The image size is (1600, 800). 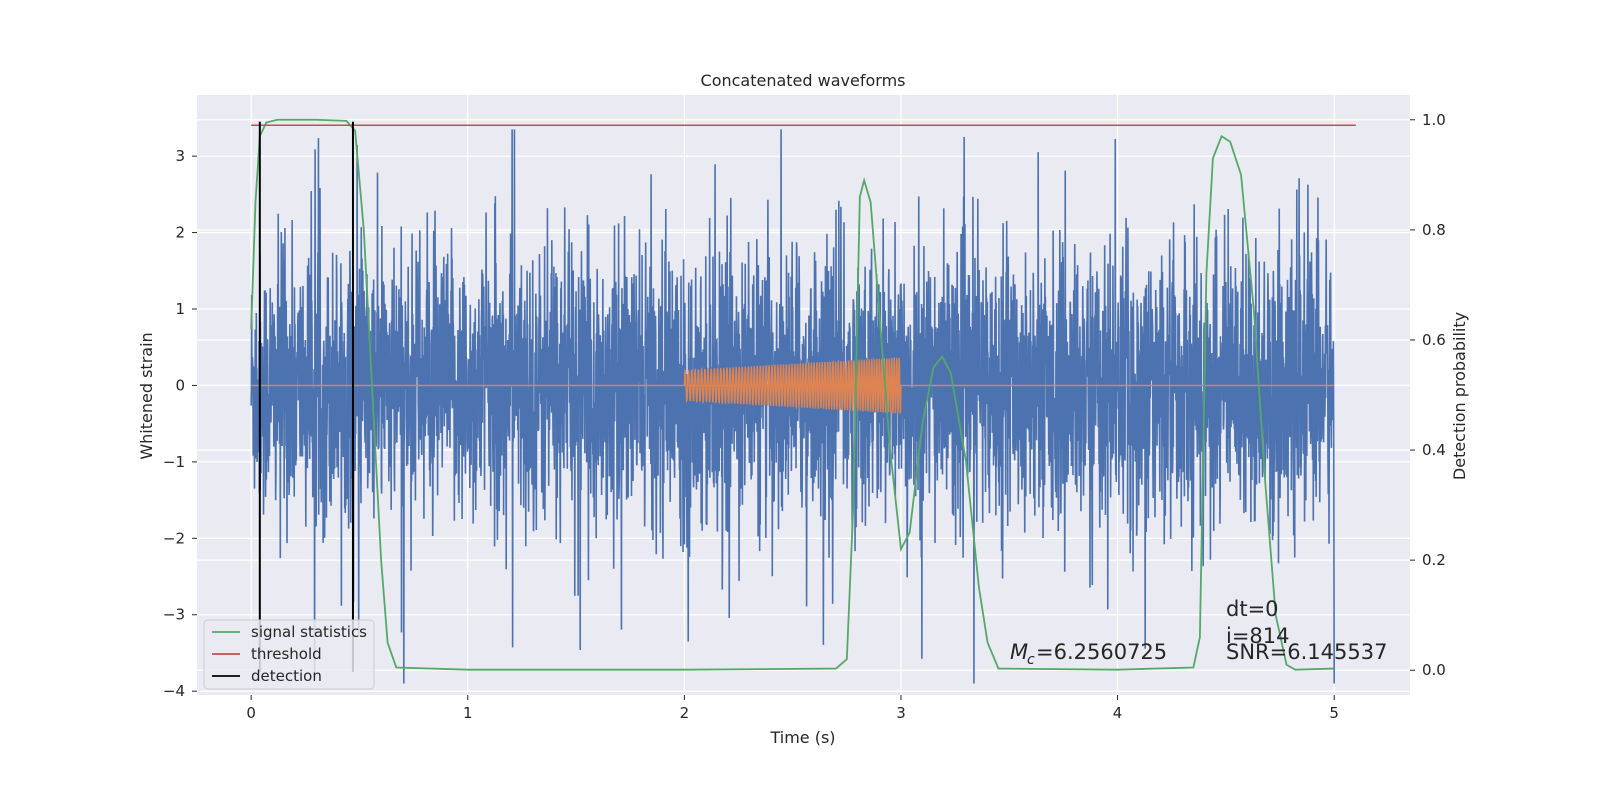 I want to click on legend-box, so click(x=289, y=654).